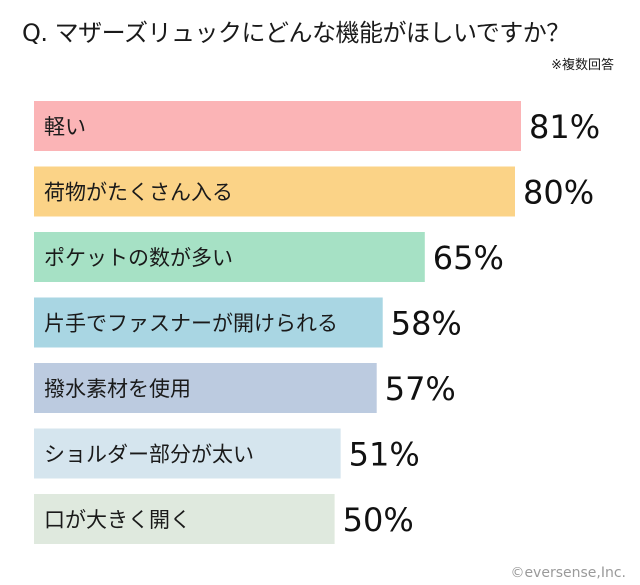  Describe the element at coordinates (138, 193) in the screenshot. I see `category-label: 荷物がたくさん入る` at that location.